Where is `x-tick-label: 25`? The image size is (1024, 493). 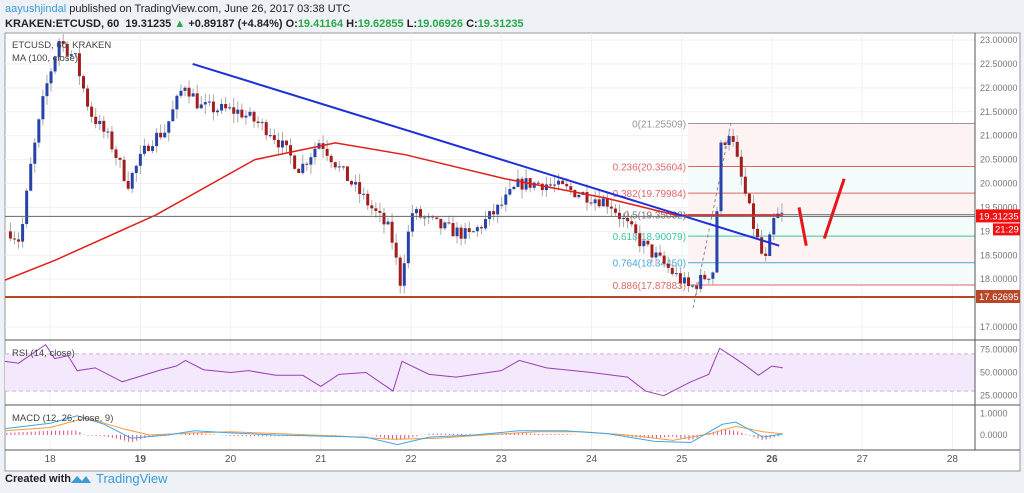
x-tick-label: 25 is located at coordinates (682, 459).